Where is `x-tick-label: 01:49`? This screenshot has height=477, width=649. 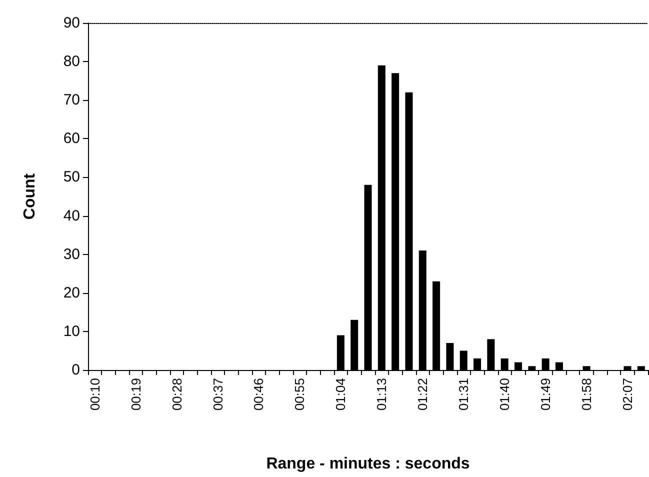 x-tick-label: 01:49 is located at coordinates (546, 394).